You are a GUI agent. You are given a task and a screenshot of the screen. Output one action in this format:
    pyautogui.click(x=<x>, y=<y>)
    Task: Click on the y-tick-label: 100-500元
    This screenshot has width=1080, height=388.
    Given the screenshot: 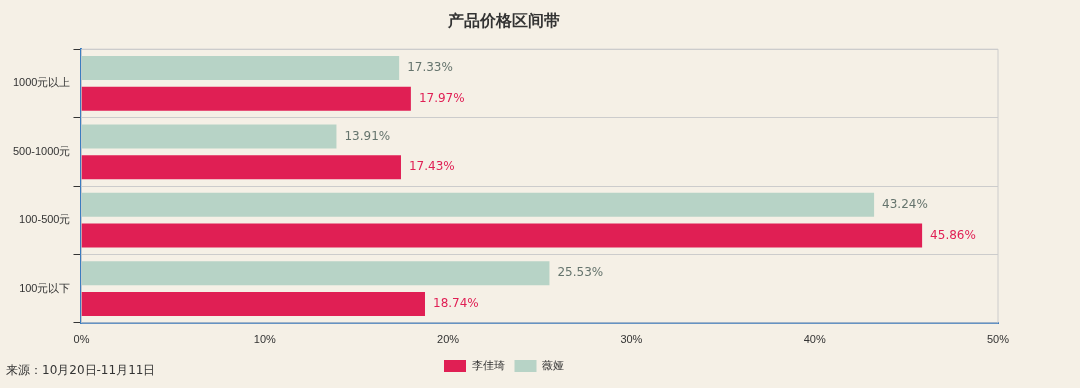 What is the action you would take?
    pyautogui.click(x=45, y=219)
    